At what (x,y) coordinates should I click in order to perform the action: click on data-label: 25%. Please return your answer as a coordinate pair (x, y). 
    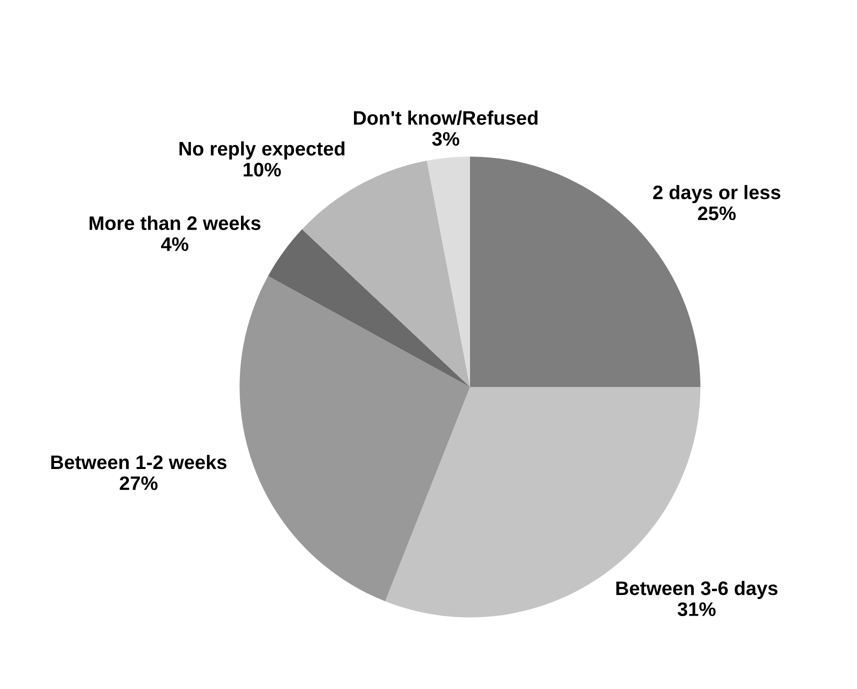
    Looking at the image, I should click on (717, 213).